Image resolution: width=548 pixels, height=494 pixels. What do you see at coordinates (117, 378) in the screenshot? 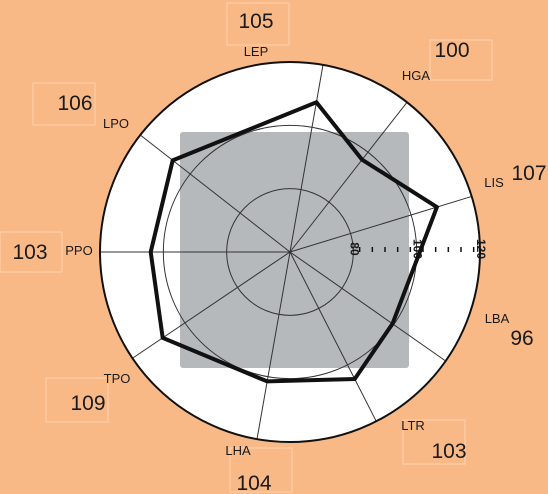
I see `axis-label-tpo: TPO` at bounding box center [117, 378].